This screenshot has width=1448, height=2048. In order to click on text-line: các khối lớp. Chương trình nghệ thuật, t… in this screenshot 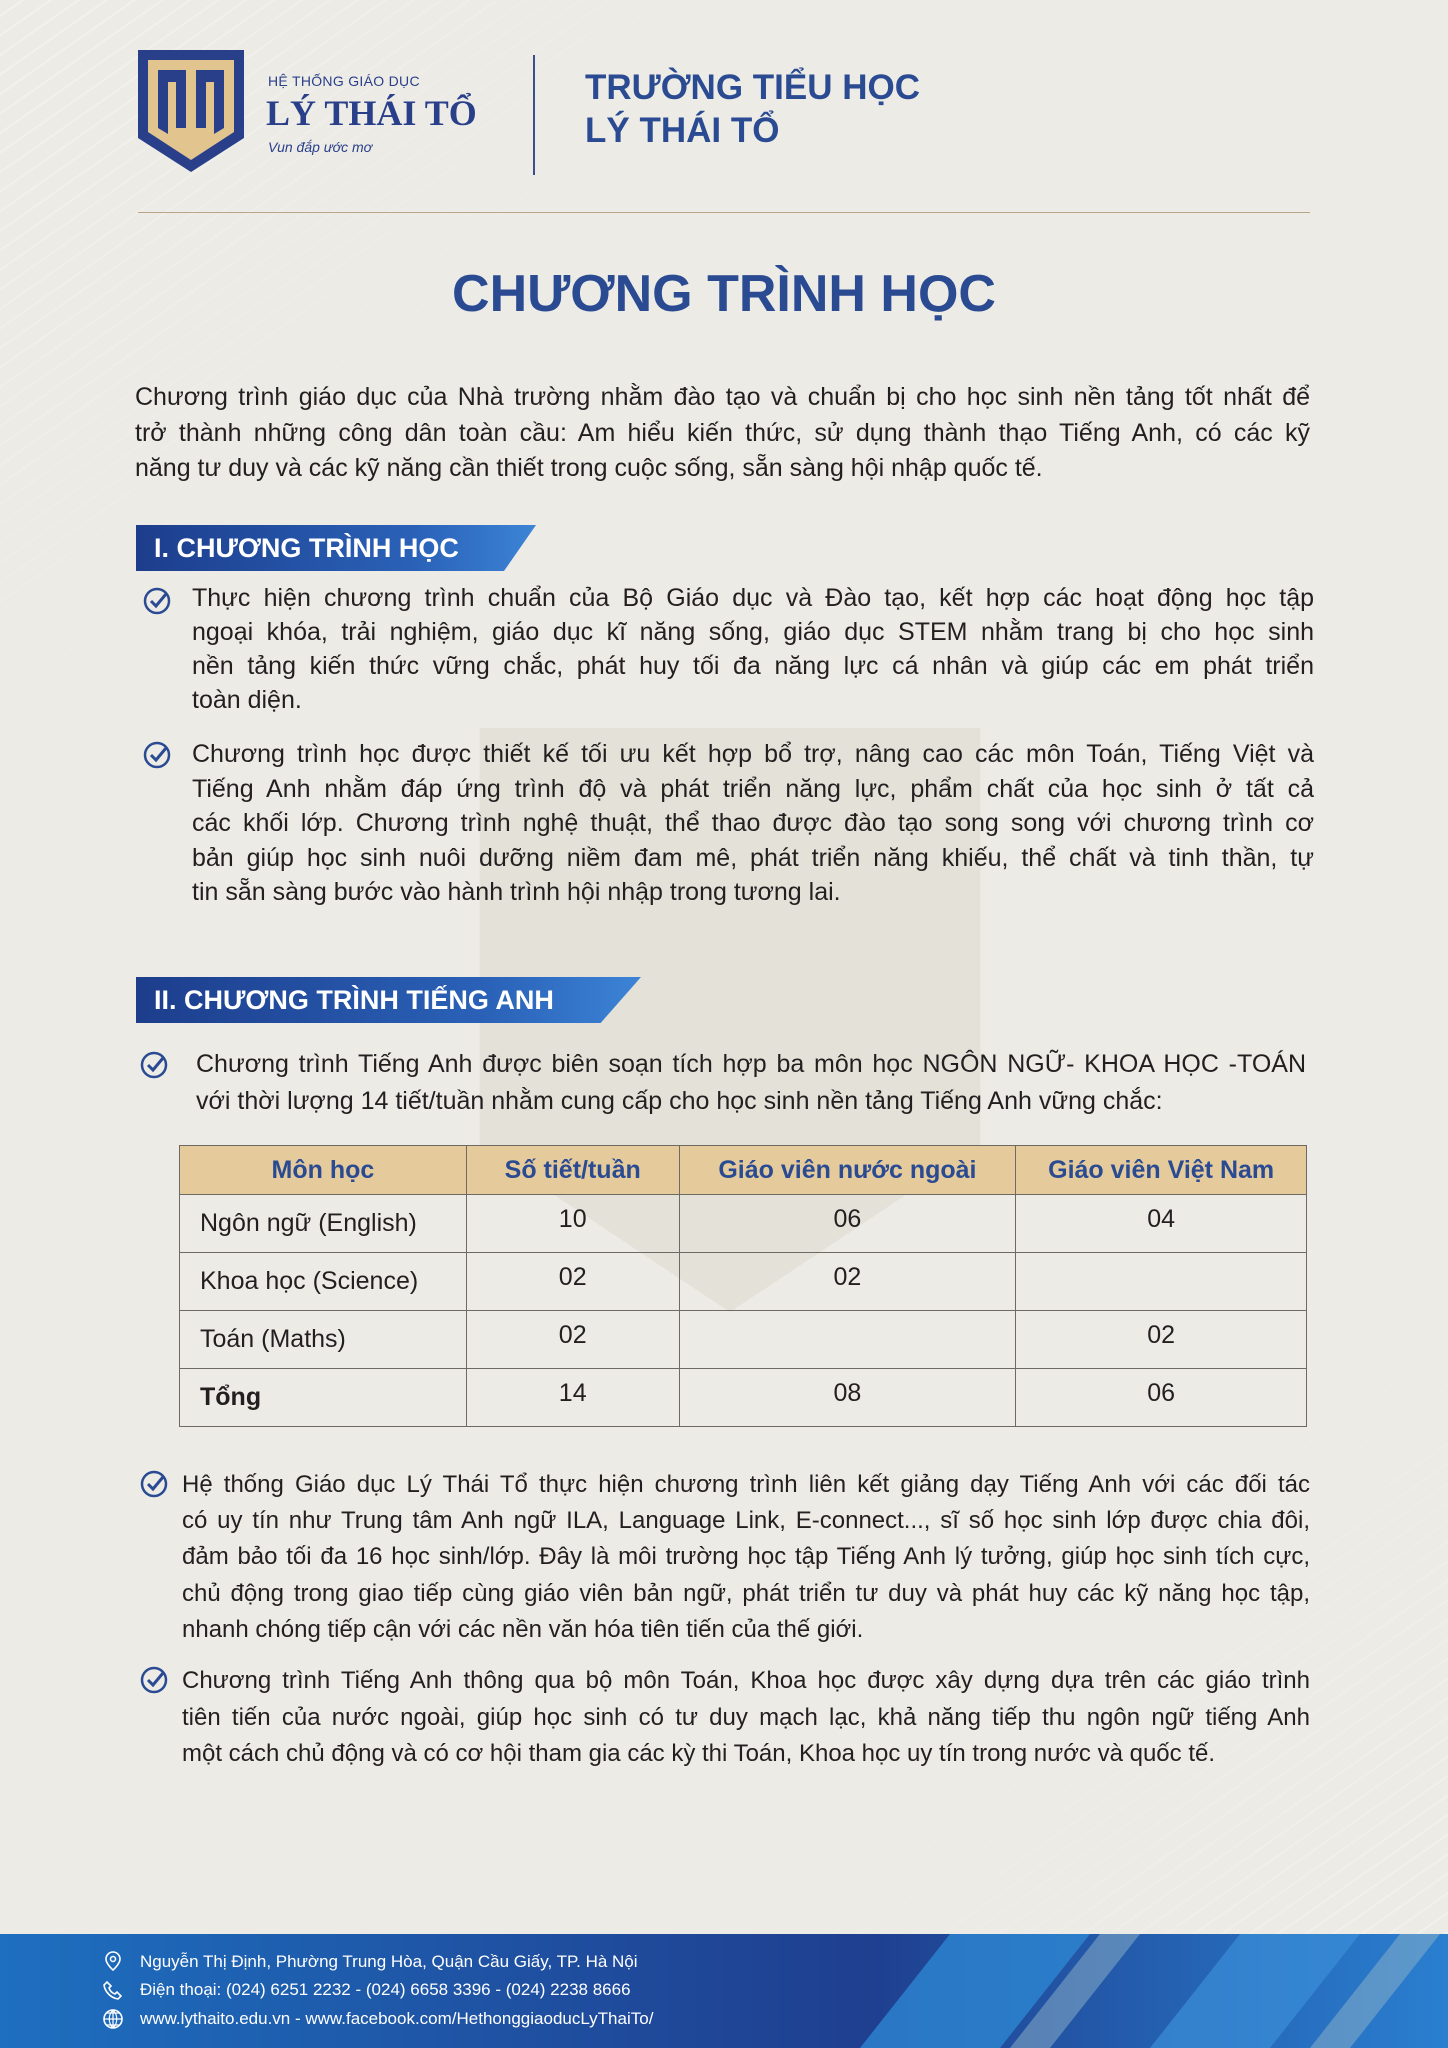, I will do `click(753, 823)`.